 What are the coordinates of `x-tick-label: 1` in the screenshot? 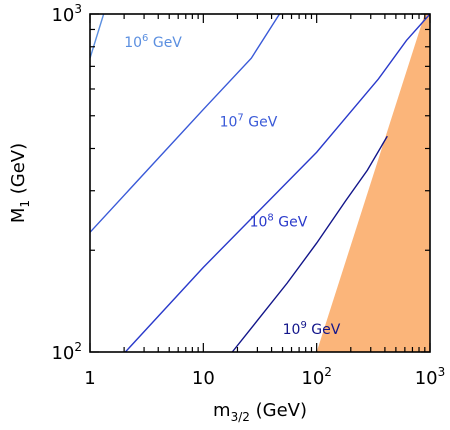 It's located at (89, 378).